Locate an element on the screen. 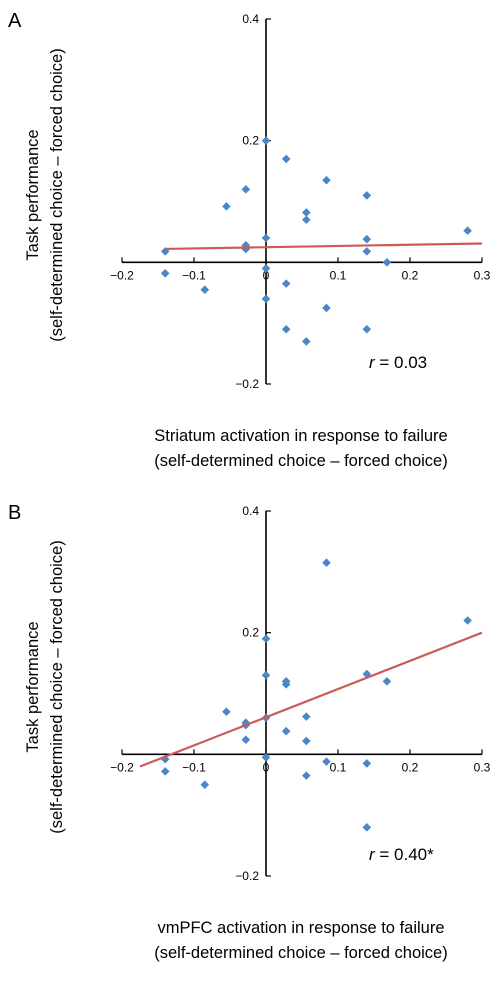  correlation-annotation: r = 0.03 is located at coordinates (398, 362).